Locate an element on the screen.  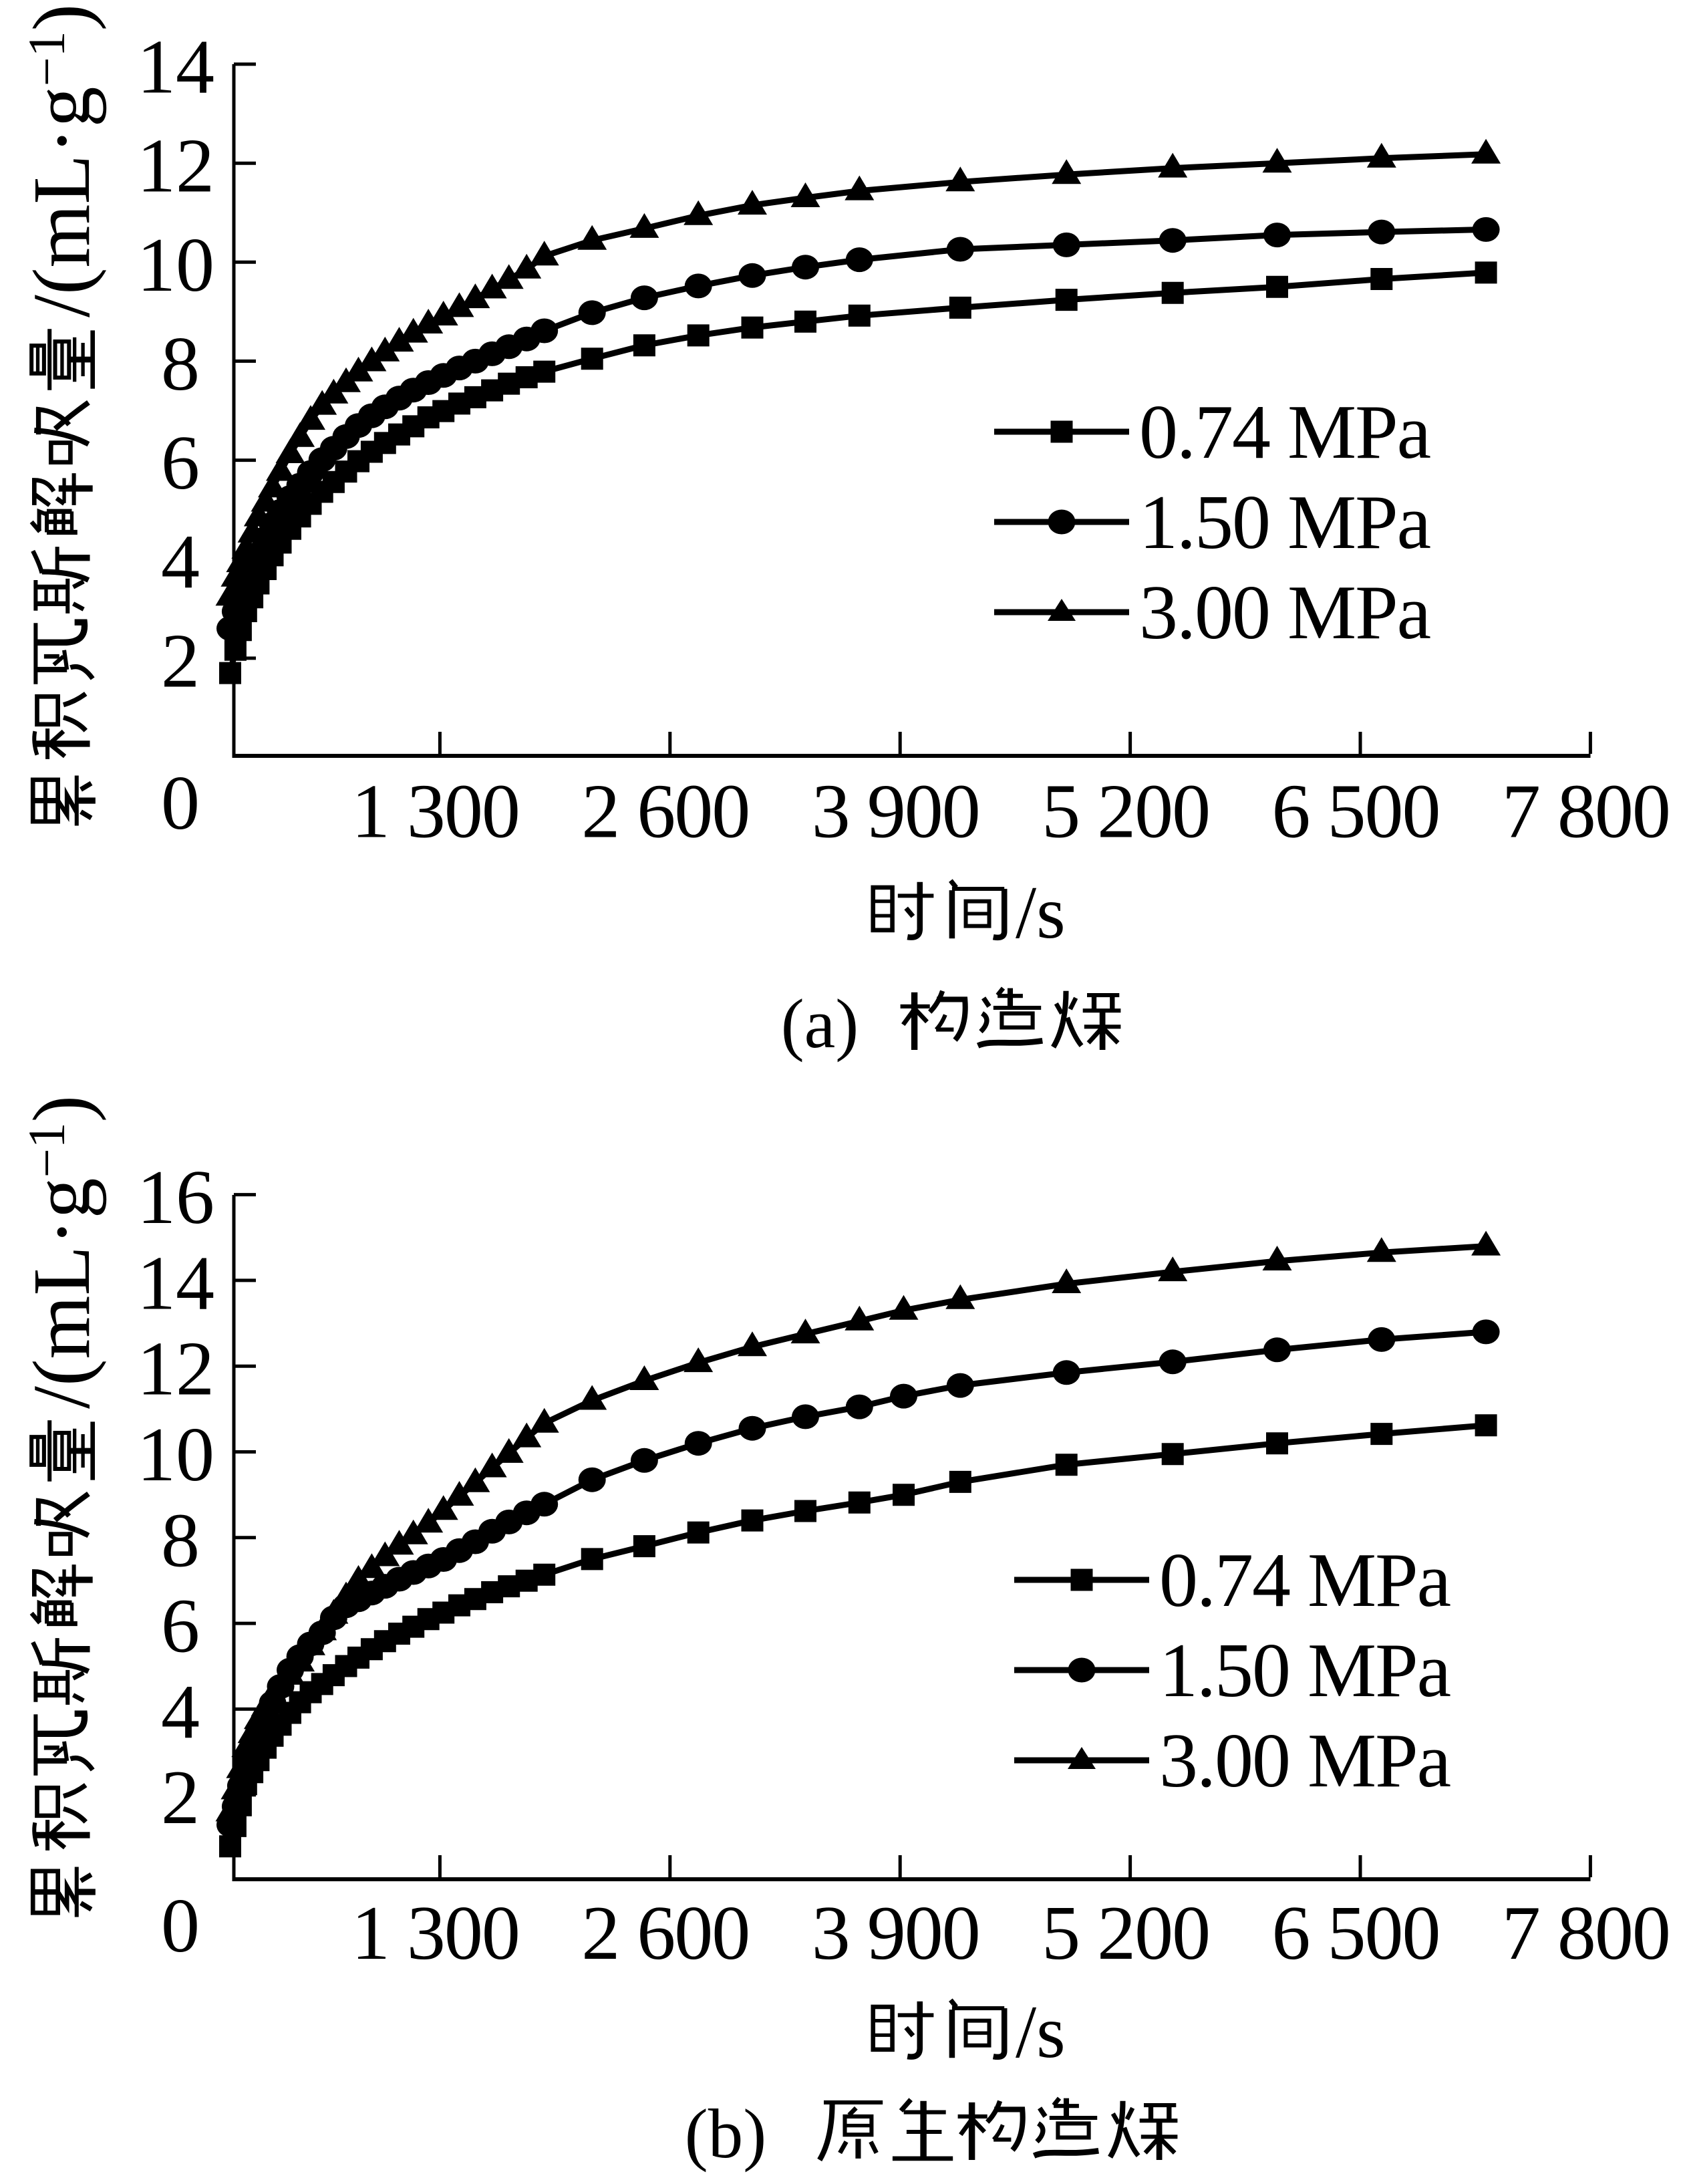
svg-text: 16 is located at coordinates (175, 1197).